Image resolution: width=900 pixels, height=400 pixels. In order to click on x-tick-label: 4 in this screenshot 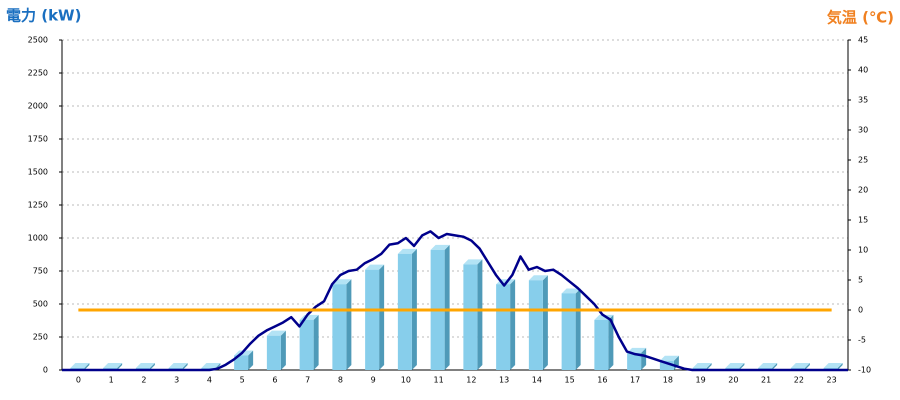, I will do `click(209, 380)`.